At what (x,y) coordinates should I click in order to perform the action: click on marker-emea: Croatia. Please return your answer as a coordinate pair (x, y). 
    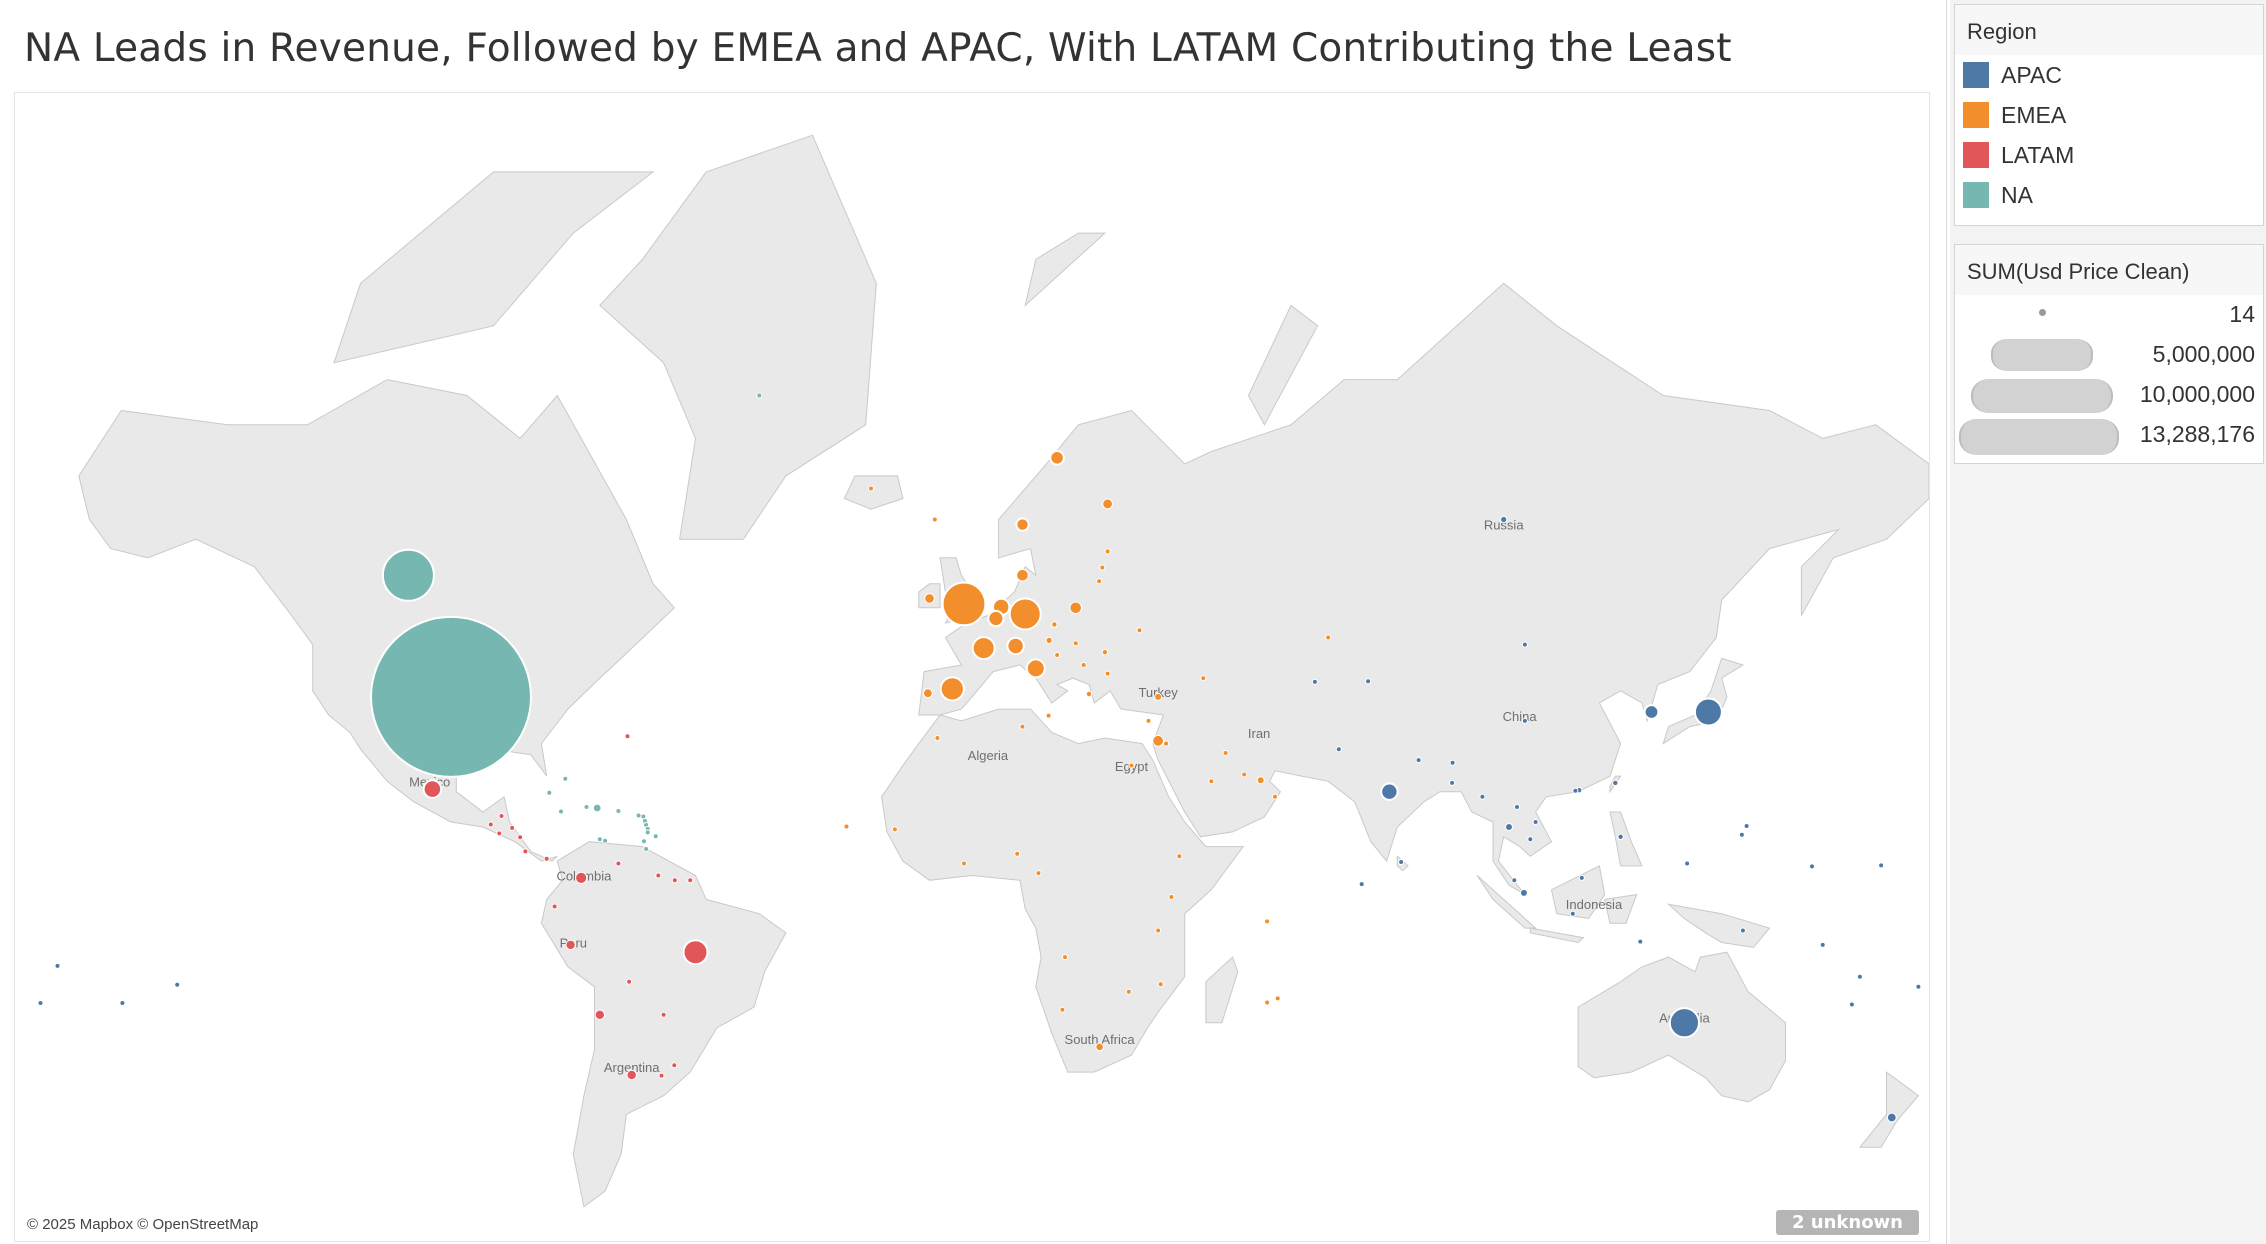
    Looking at the image, I should click on (1057, 655).